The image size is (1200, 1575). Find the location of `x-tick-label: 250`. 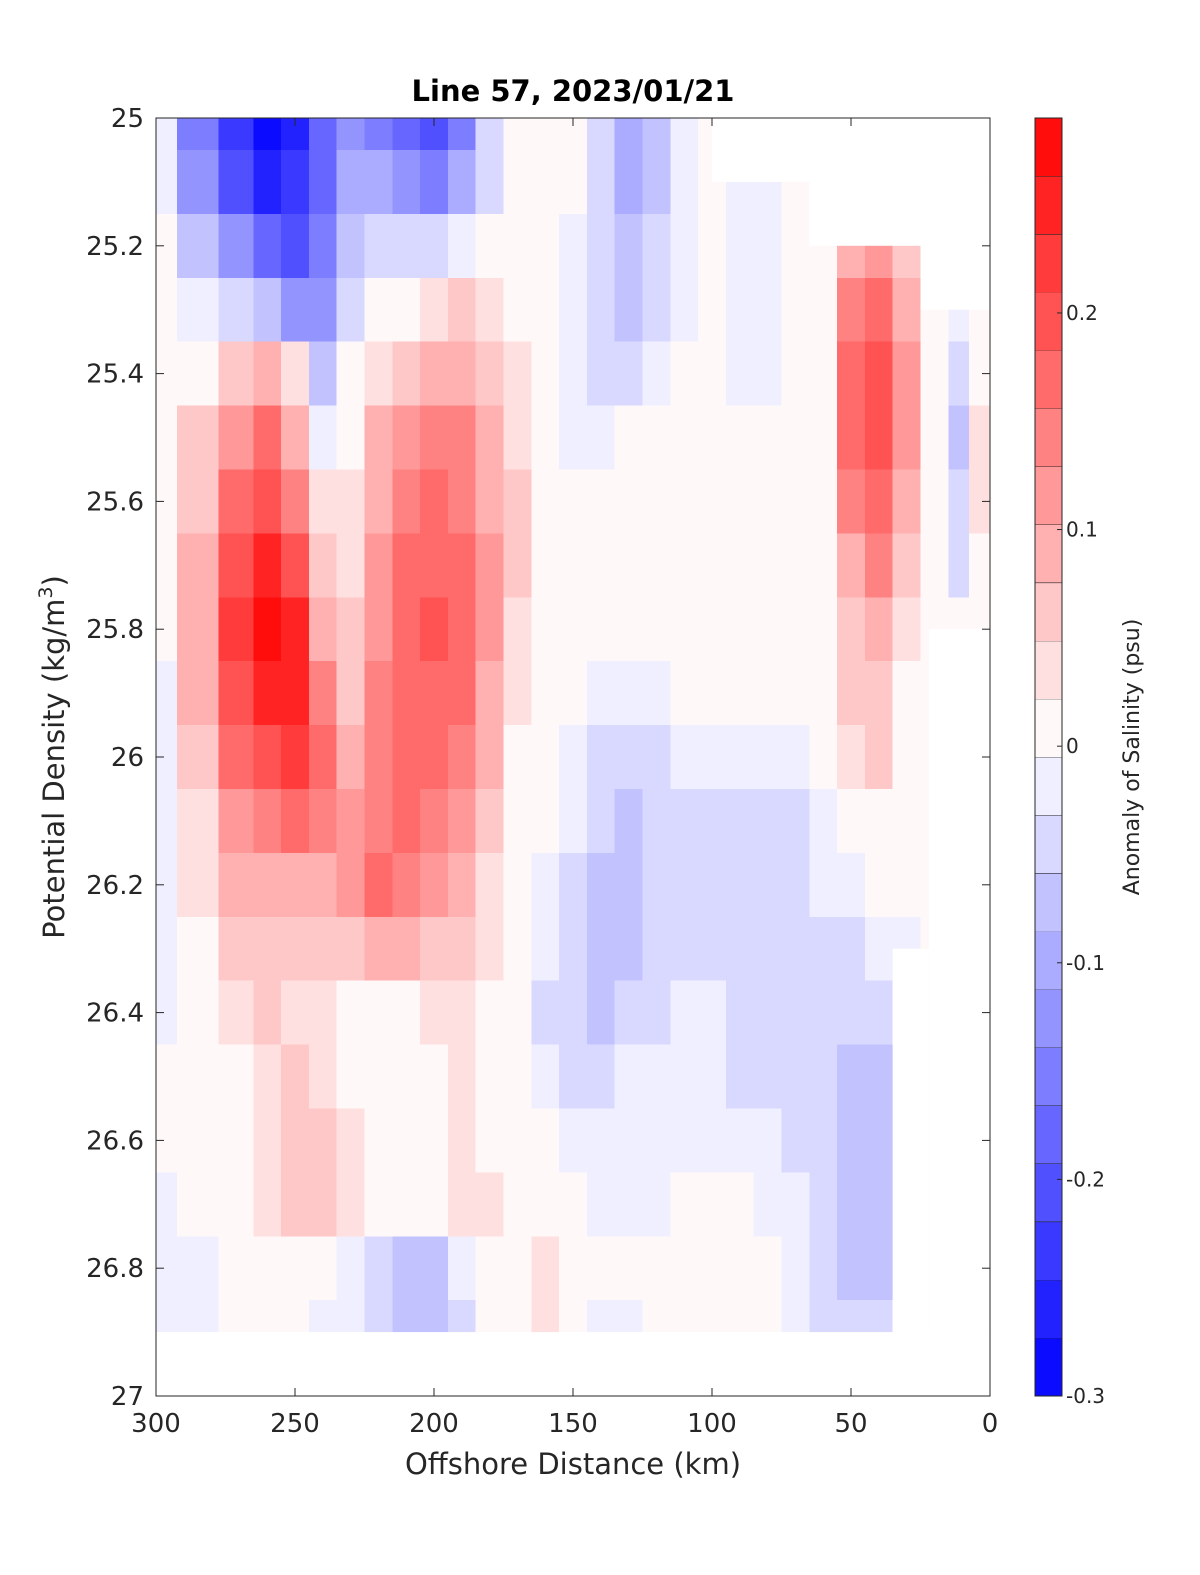

x-tick-label: 250 is located at coordinates (295, 1424).